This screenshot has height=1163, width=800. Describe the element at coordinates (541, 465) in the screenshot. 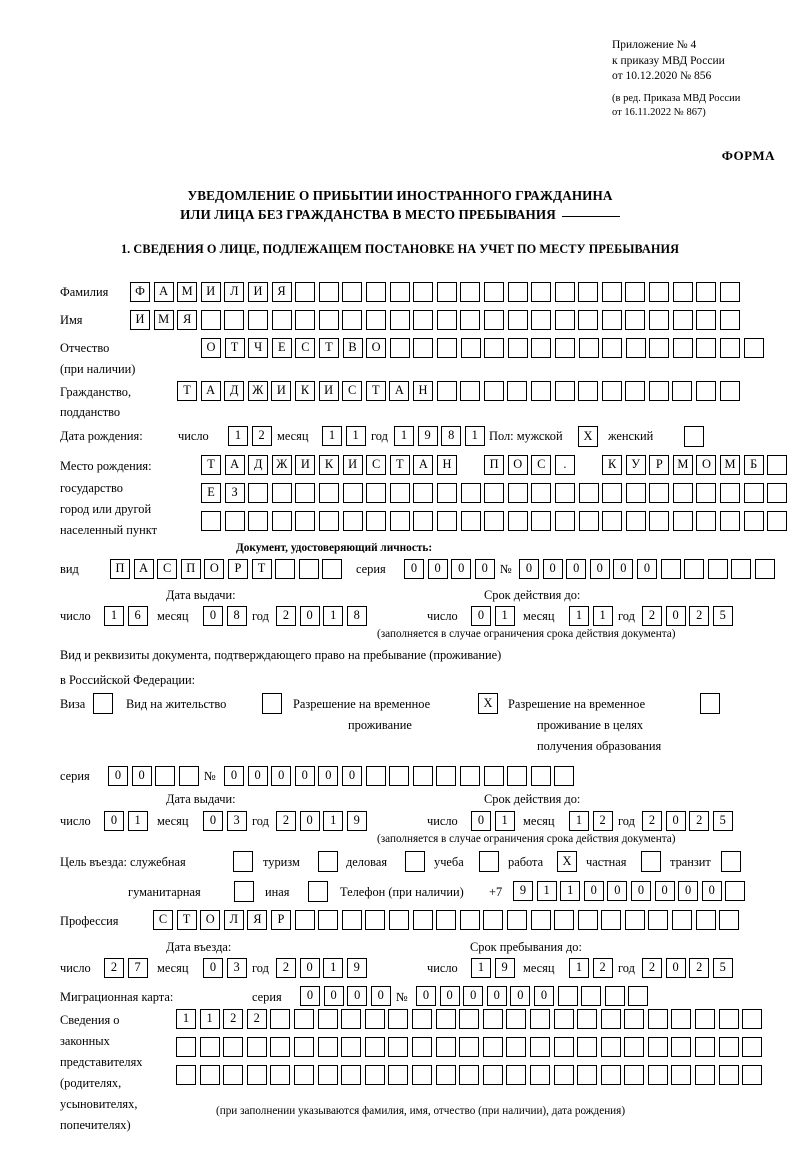

I see `char-cell: С` at that location.